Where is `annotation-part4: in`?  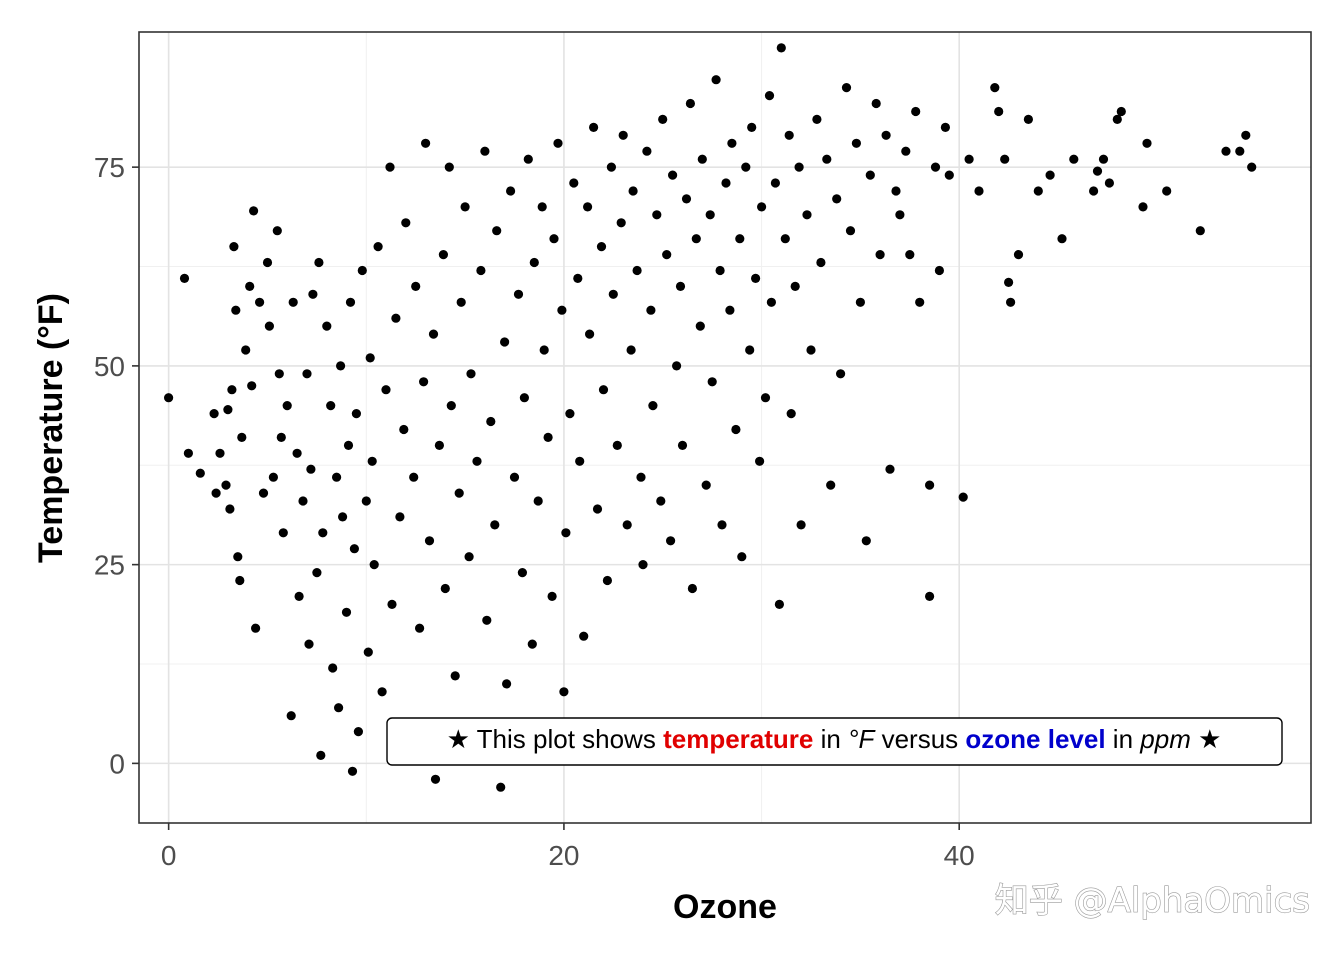 annotation-part4: in is located at coordinates (1123, 739).